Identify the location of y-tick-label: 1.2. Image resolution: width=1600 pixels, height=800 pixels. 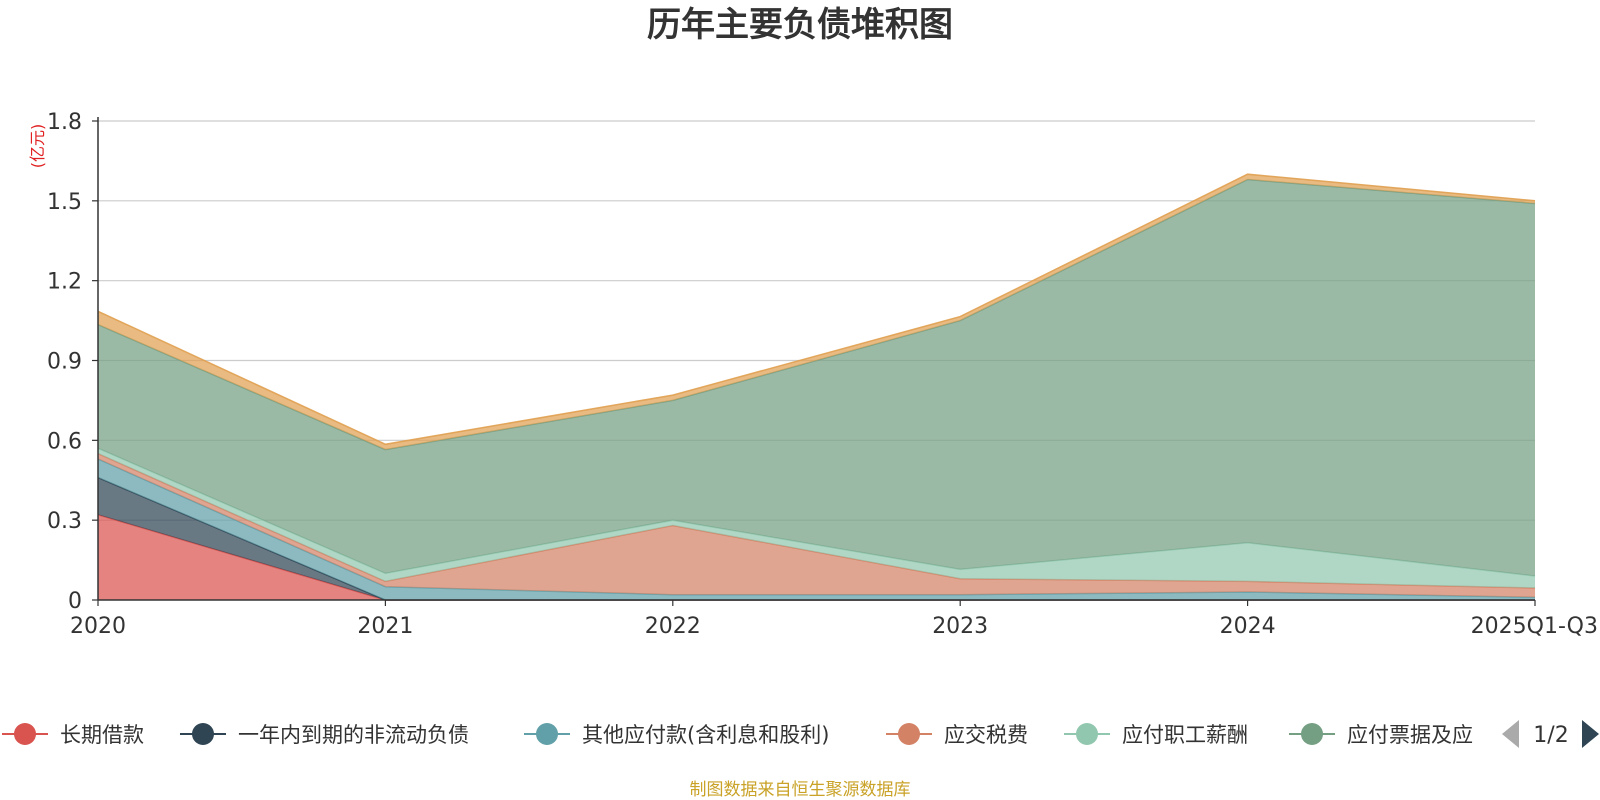
(64, 282).